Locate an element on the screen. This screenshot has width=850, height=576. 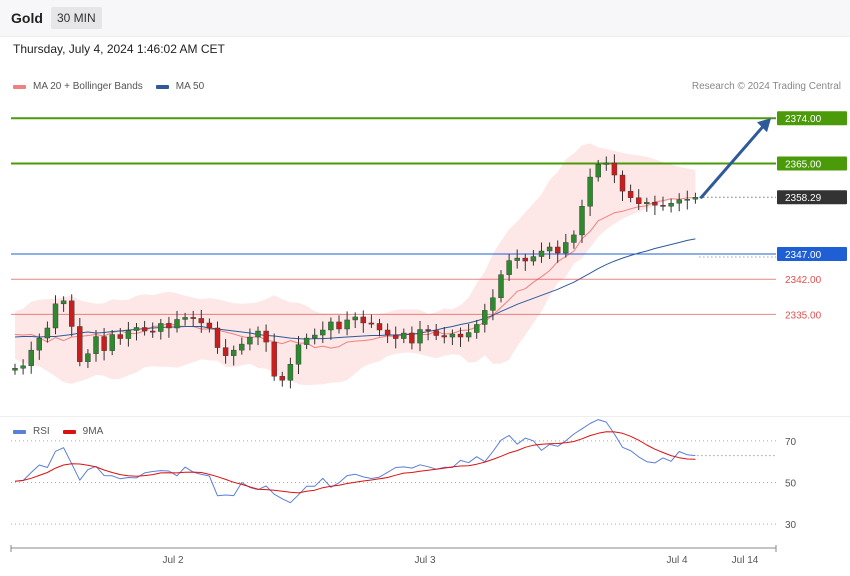
ma9-swatch is located at coordinates (69, 431).